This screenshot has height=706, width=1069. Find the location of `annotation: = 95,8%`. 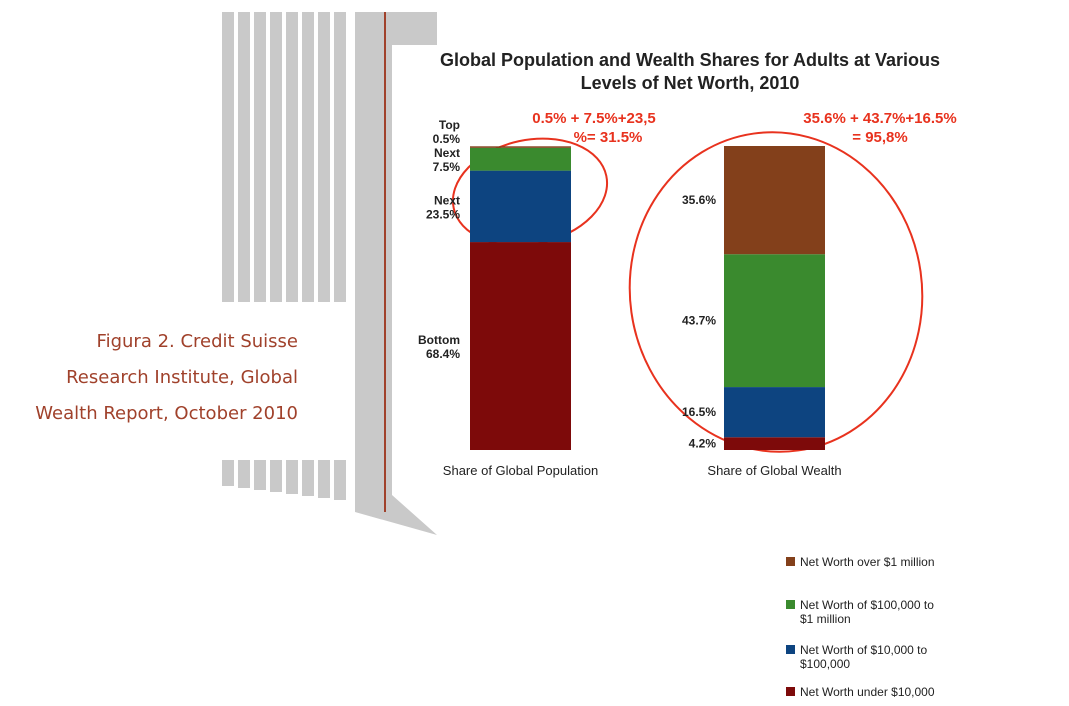

annotation: = 95,8% is located at coordinates (879, 137).